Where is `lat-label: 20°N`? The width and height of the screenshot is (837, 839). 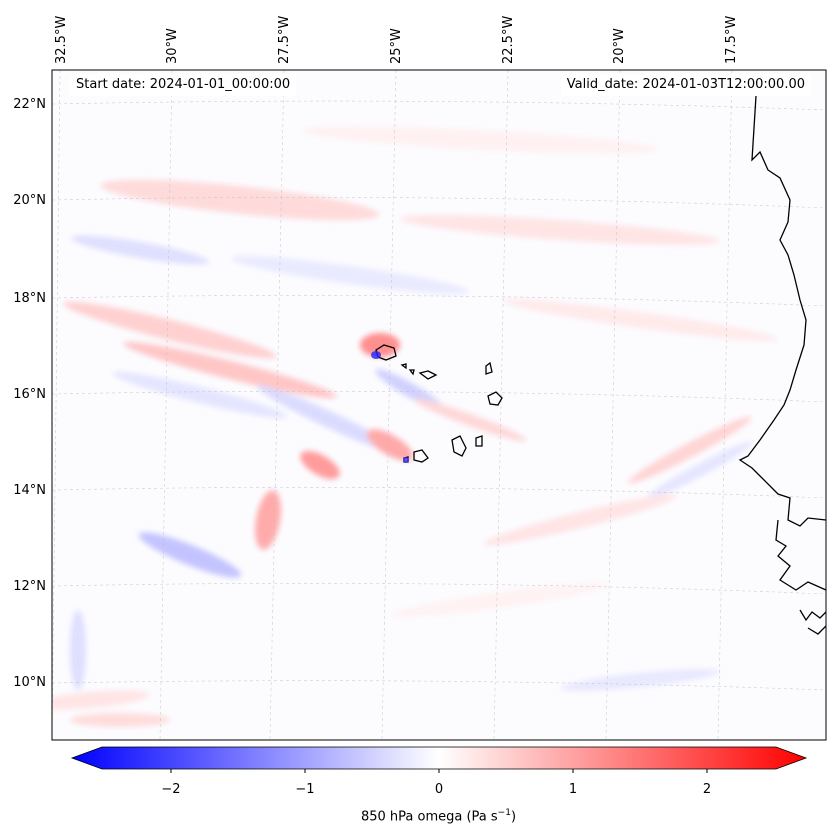 lat-label: 20°N is located at coordinates (29, 200).